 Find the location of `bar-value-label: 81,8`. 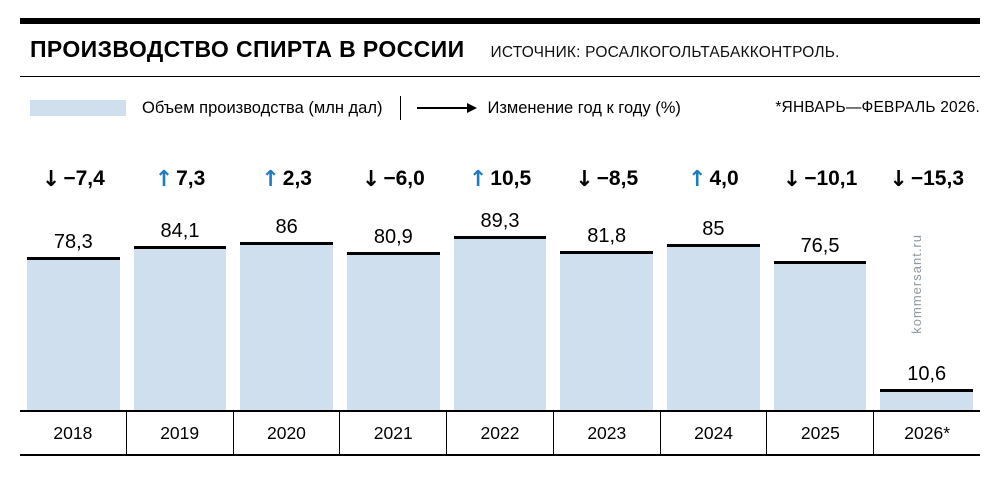

bar-value-label: 81,8 is located at coordinates (607, 235).